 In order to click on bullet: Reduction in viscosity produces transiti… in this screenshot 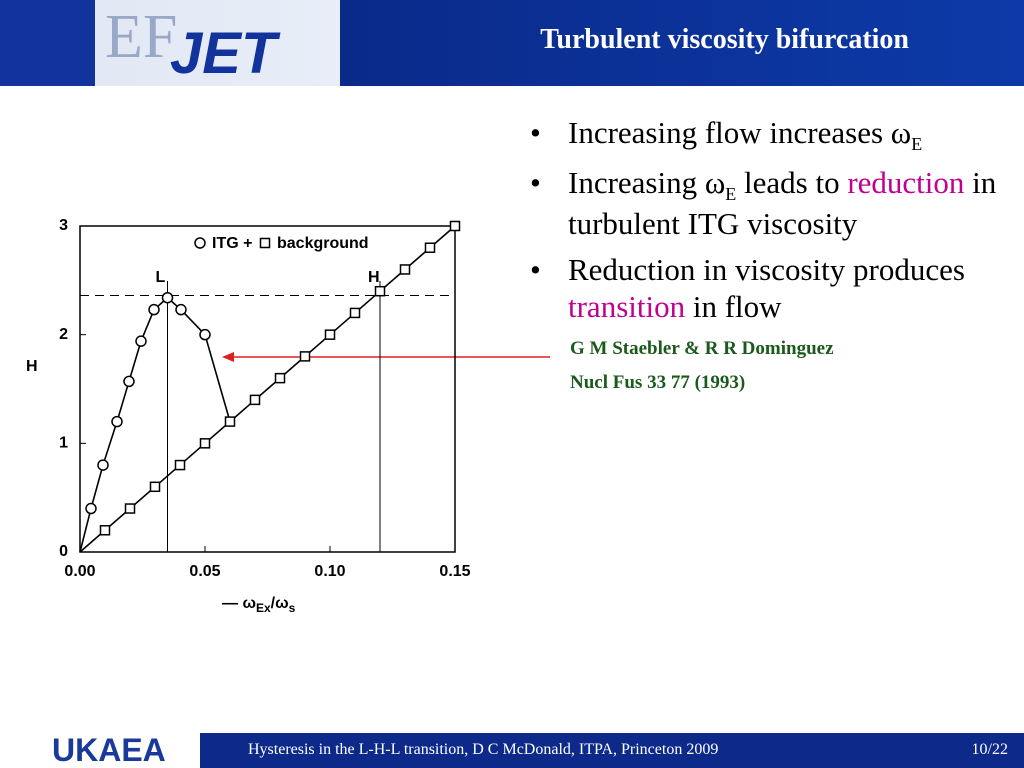, I will do `click(770, 288)`.